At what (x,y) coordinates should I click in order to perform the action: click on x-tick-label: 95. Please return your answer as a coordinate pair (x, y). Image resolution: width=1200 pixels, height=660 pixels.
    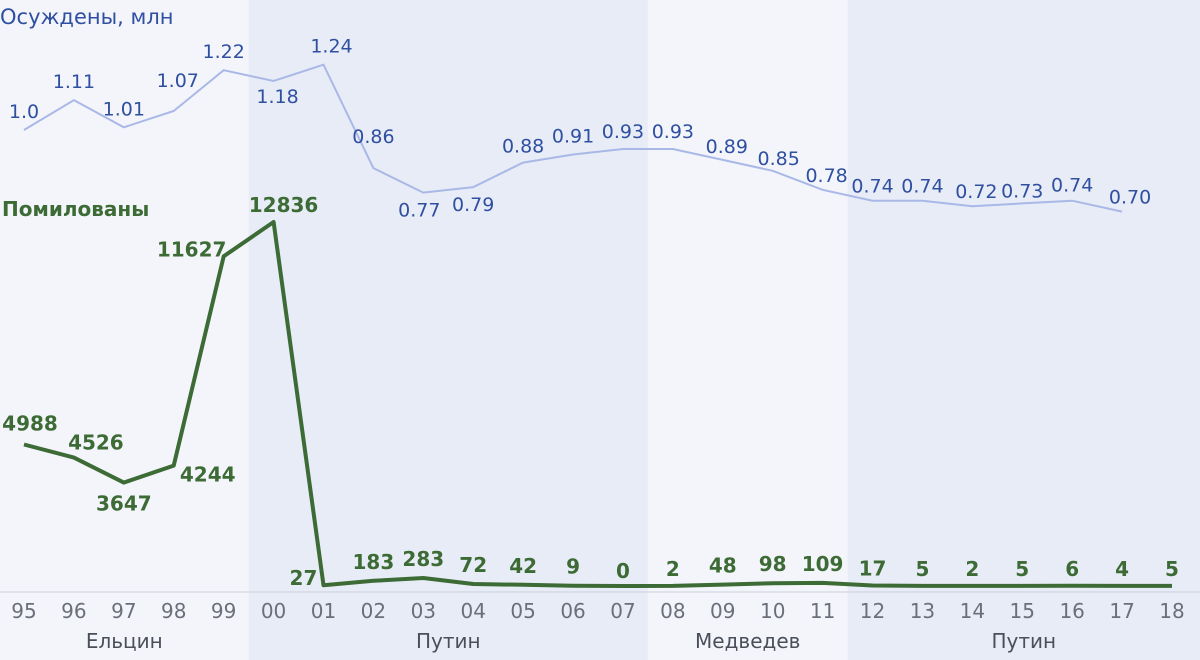
    Looking at the image, I should click on (23, 611).